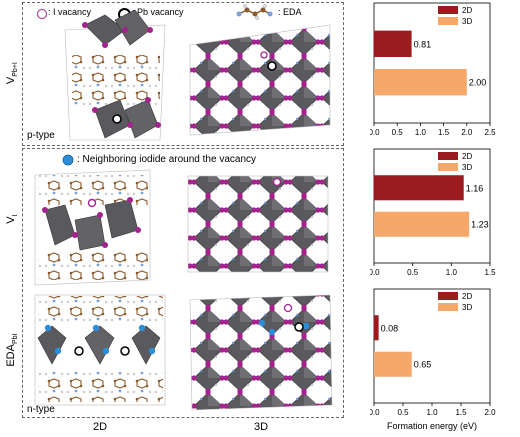 This screenshot has height=437, width=520. What do you see at coordinates (100, 427) in the screenshot?
I see `column-label-2d: 2D` at bounding box center [100, 427].